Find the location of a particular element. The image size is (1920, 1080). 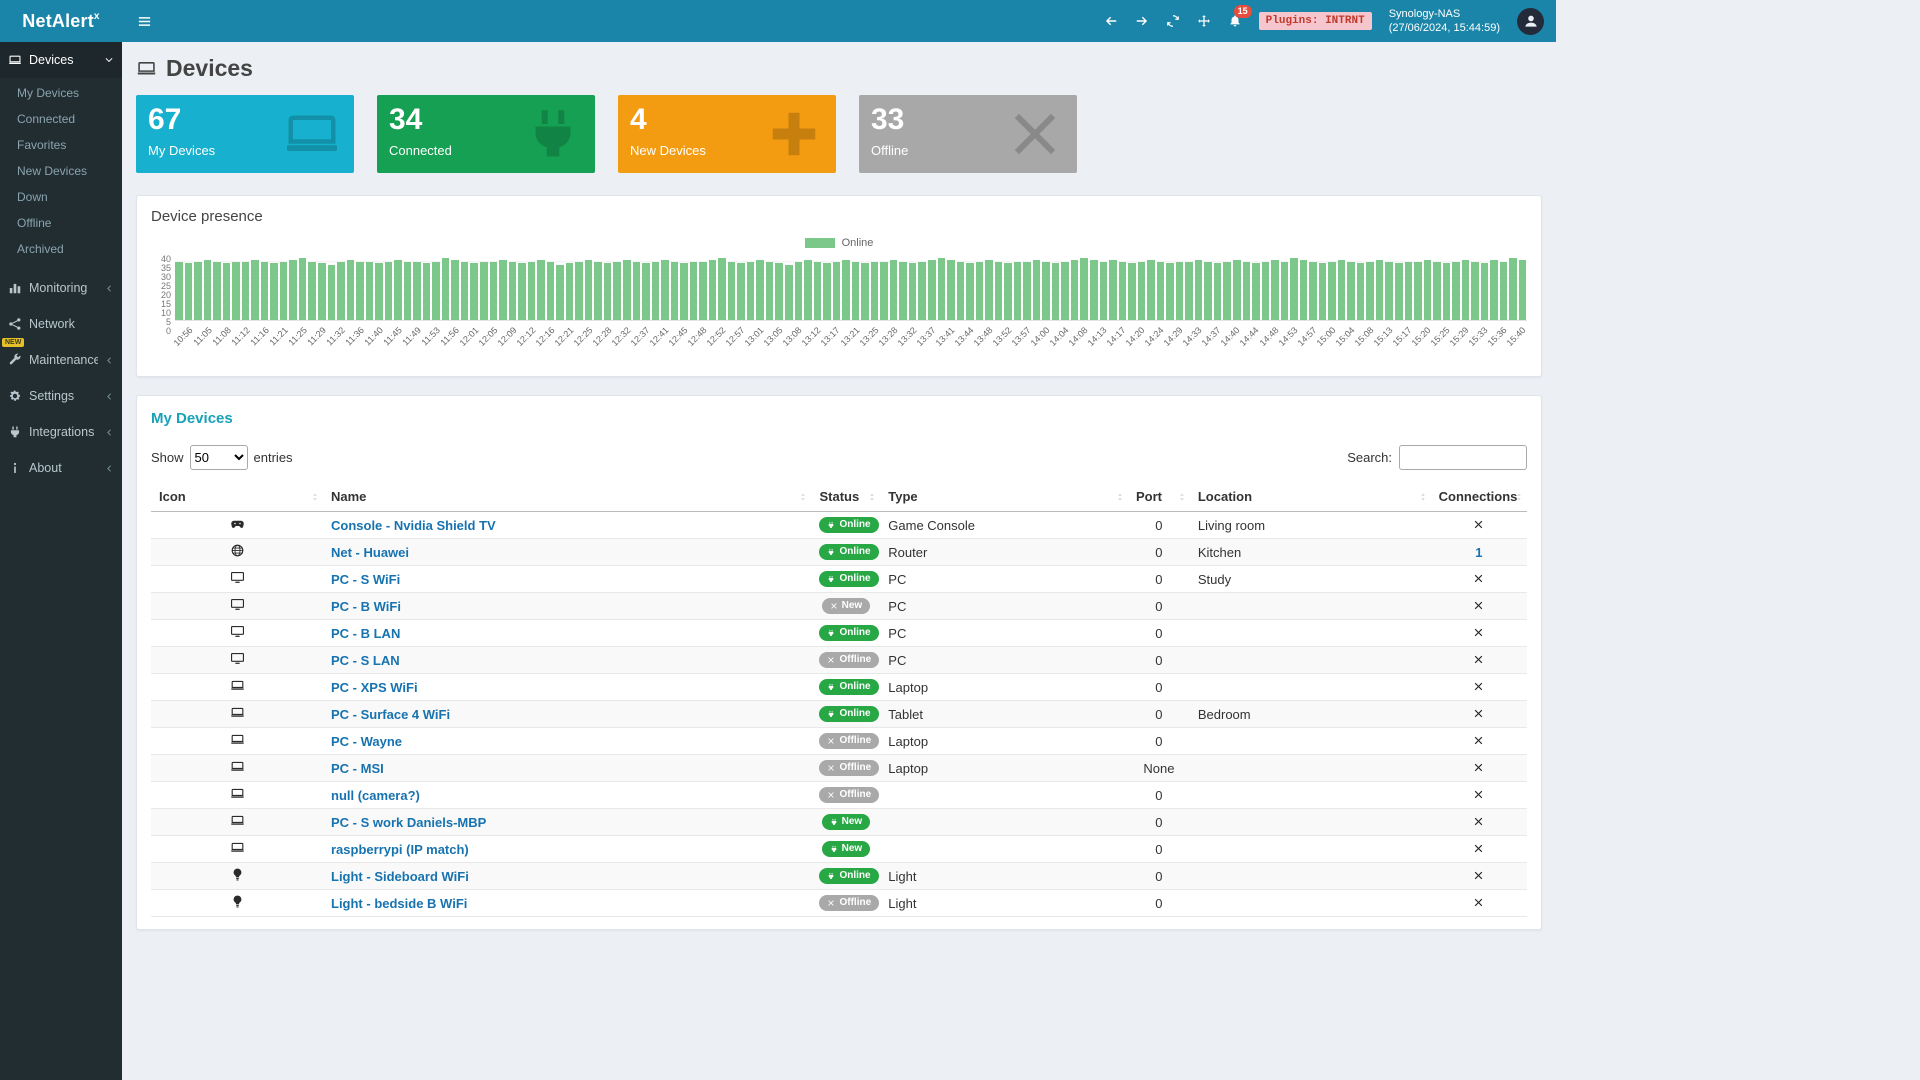

refresh-button is located at coordinates (1173, 21).